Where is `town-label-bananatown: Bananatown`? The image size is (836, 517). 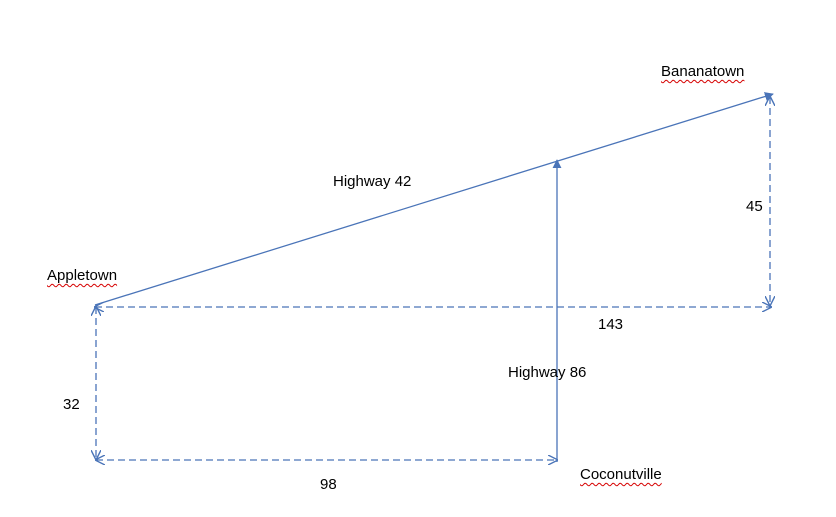 town-label-bananatown: Bananatown is located at coordinates (703, 71).